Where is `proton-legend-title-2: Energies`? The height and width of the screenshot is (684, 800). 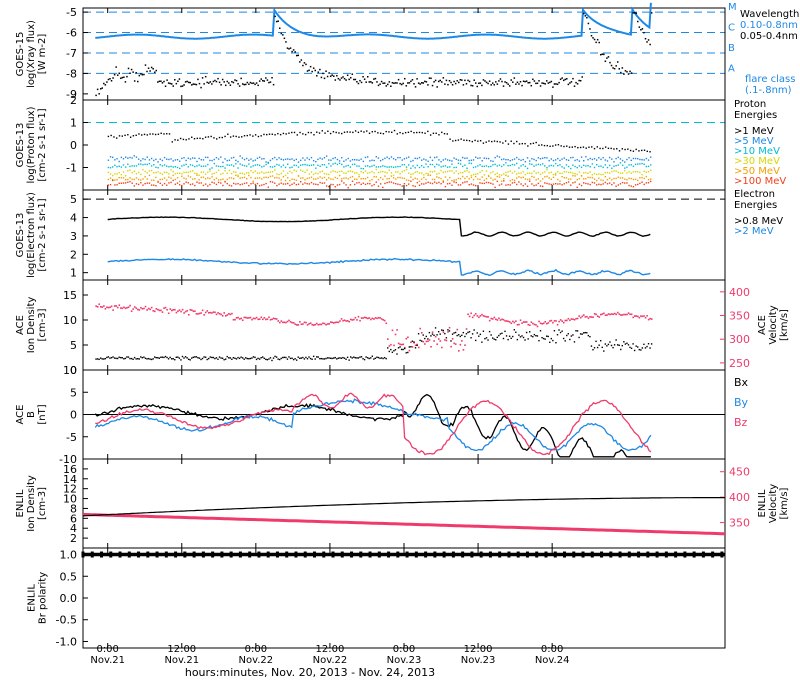
proton-legend-title-2: Energies is located at coordinates (755, 115).